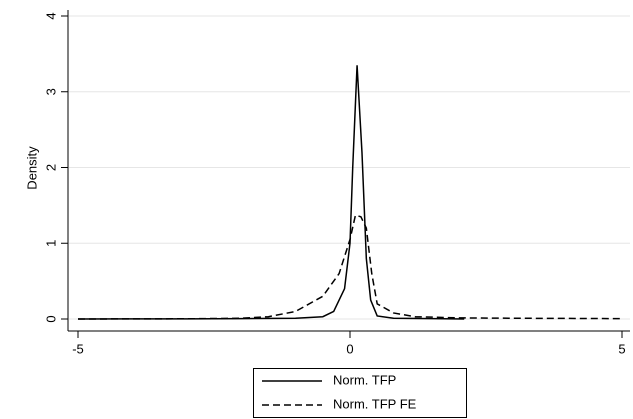 Image resolution: width=633 pixels, height=419 pixels. What do you see at coordinates (360, 393) in the screenshot?
I see `legend` at bounding box center [360, 393].